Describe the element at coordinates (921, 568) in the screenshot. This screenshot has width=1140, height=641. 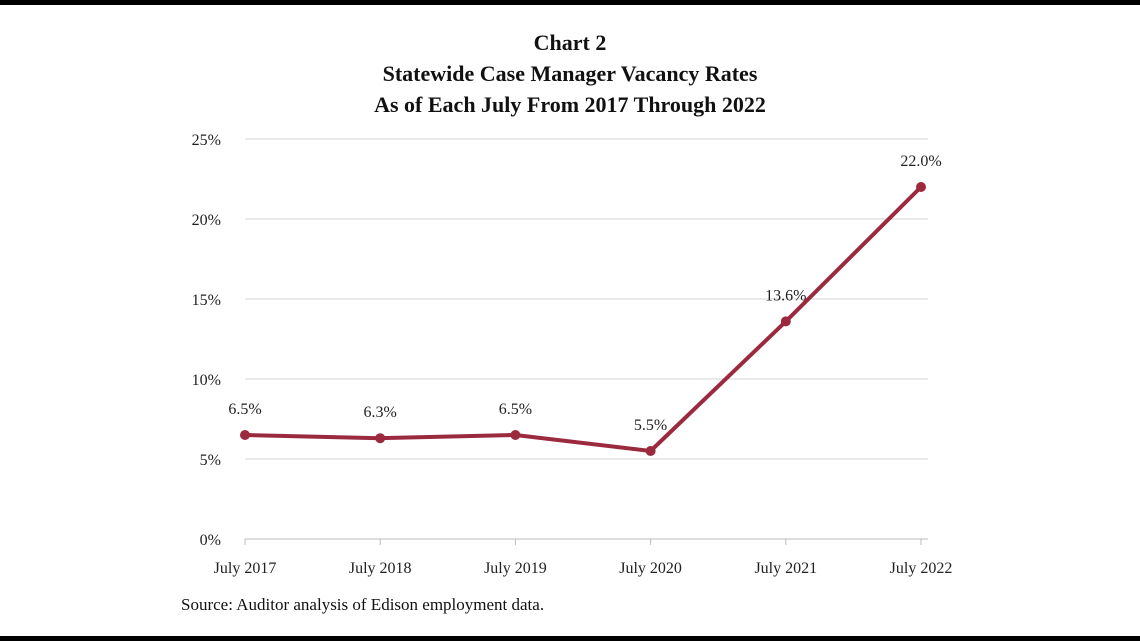
I see `x-tick-label: July 2022` at that location.